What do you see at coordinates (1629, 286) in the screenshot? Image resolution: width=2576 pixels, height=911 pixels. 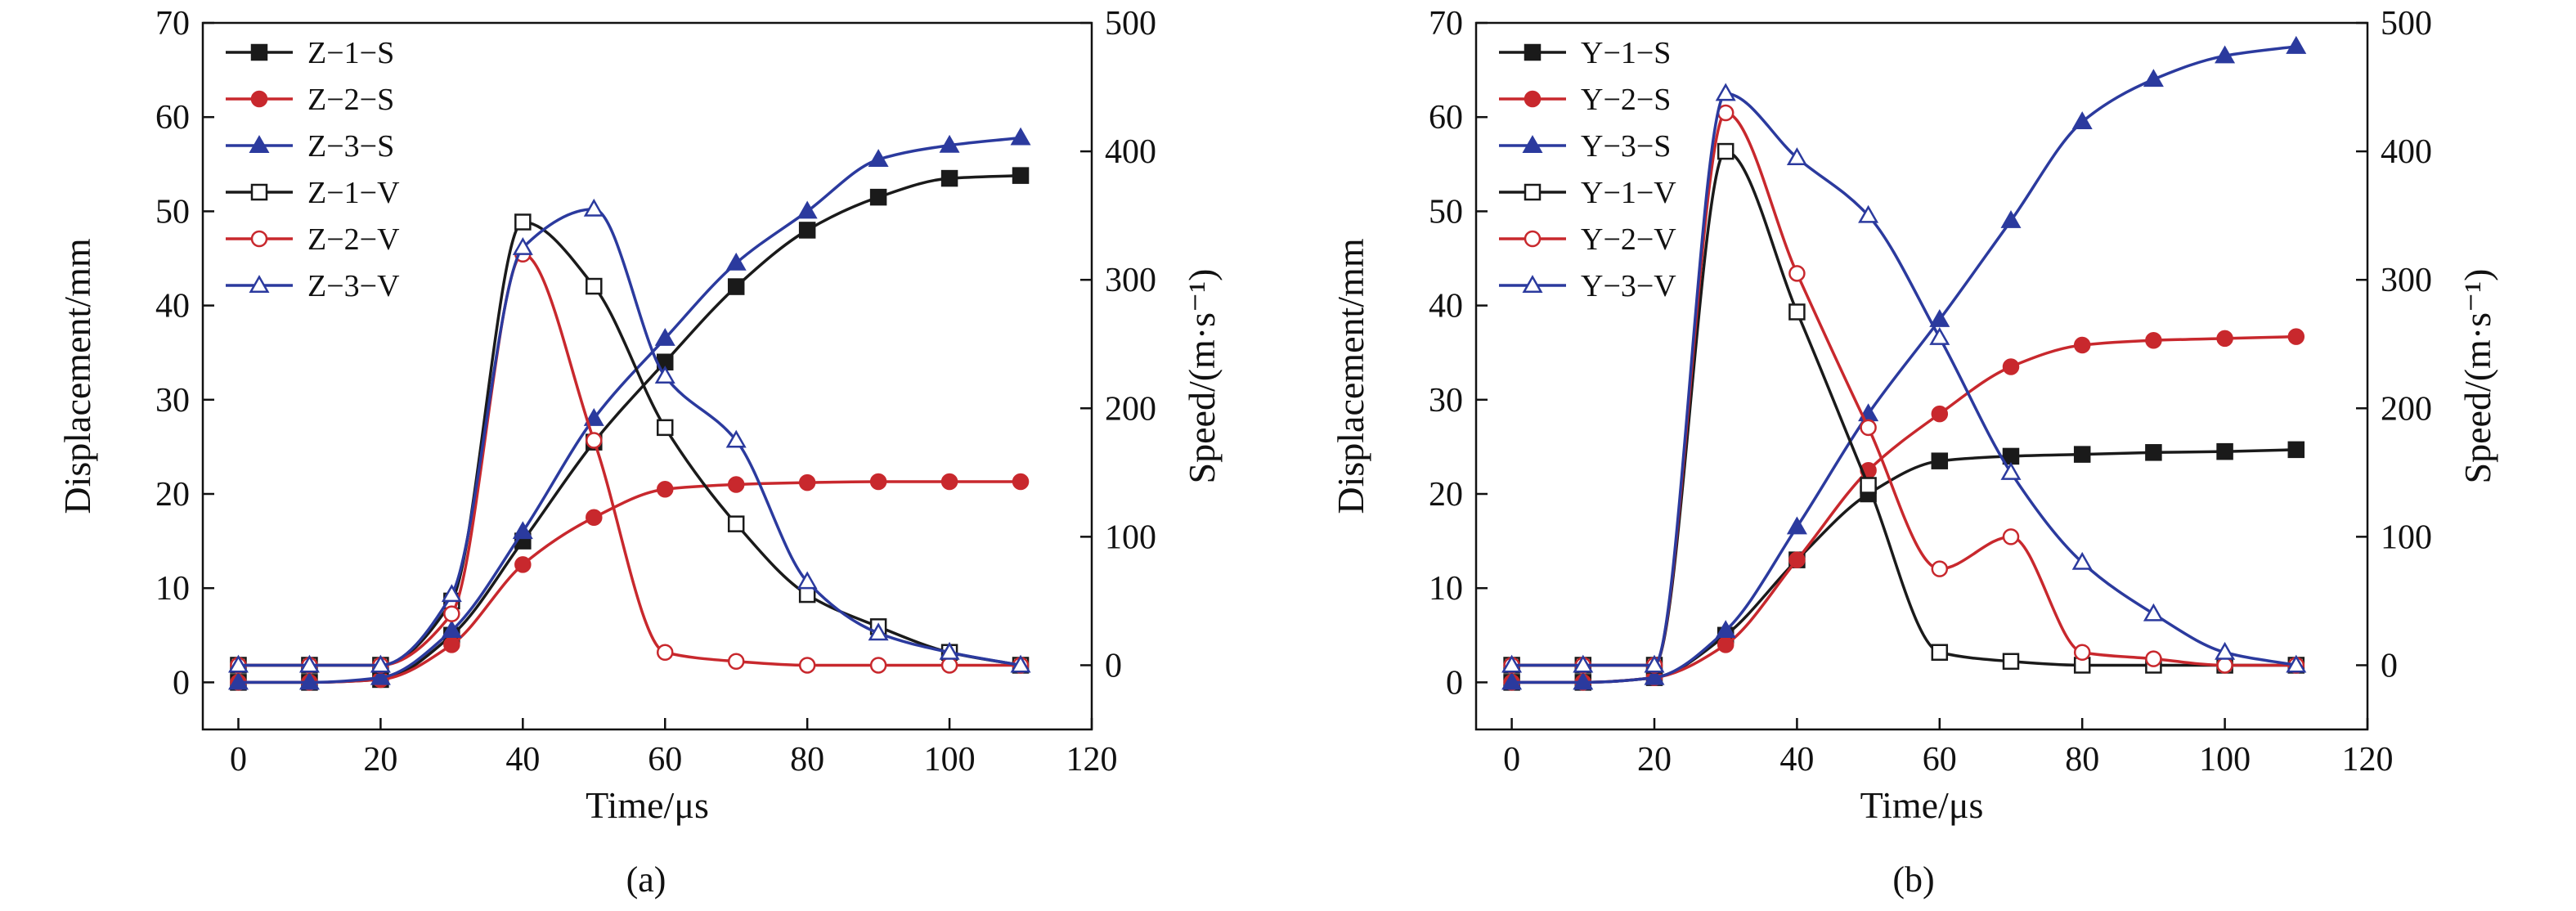 I see `legend-entry: Y−3−V` at bounding box center [1629, 286].